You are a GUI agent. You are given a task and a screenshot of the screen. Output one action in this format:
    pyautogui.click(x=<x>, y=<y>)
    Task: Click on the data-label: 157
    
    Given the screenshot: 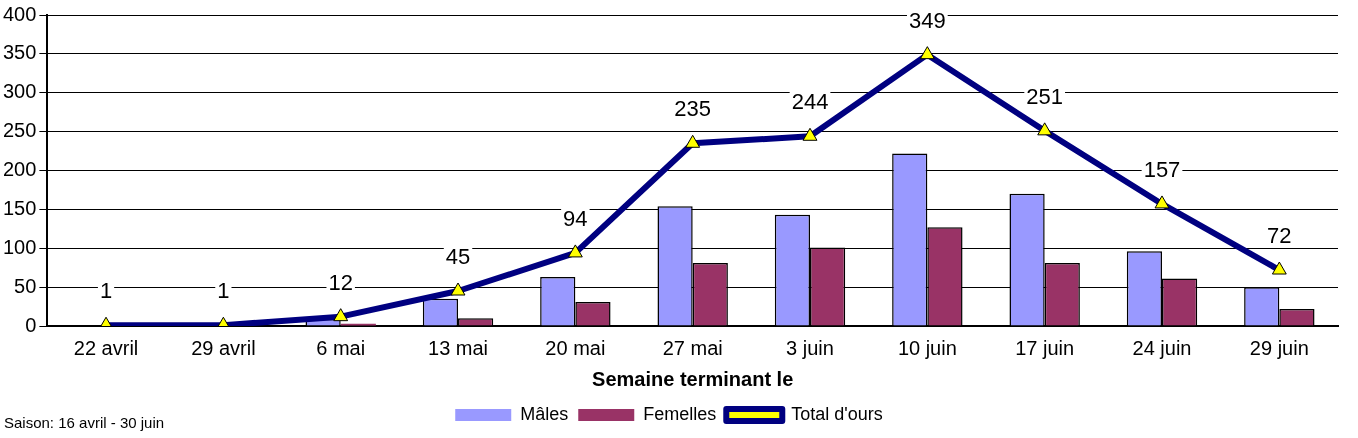 What is the action you would take?
    pyautogui.click(x=1162, y=169)
    